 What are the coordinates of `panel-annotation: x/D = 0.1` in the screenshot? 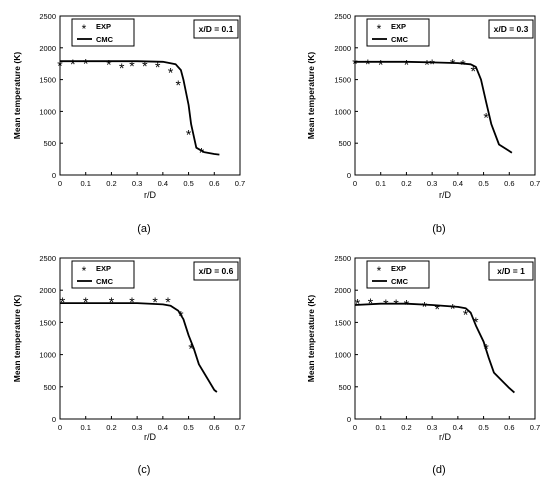 It's located at (216, 29).